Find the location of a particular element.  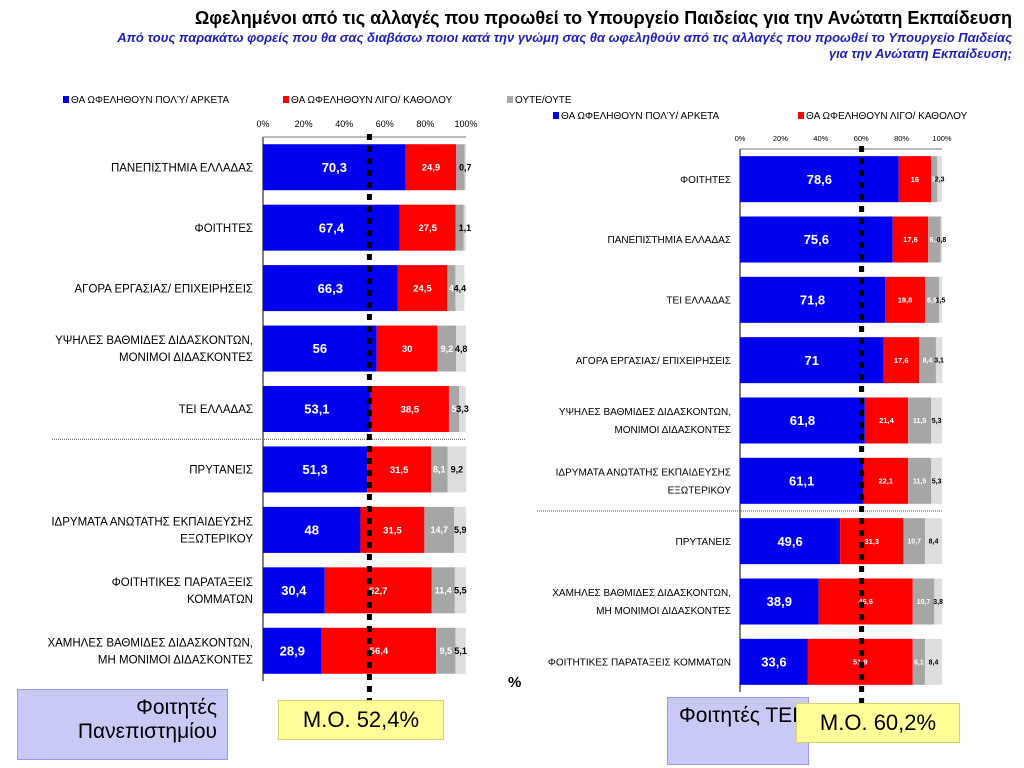

category-label-1-0: ΠΑΝΕΠΙΣΤΗΜΙΑ ΕΛΛΑΔΑΣ is located at coordinates (669, 240).